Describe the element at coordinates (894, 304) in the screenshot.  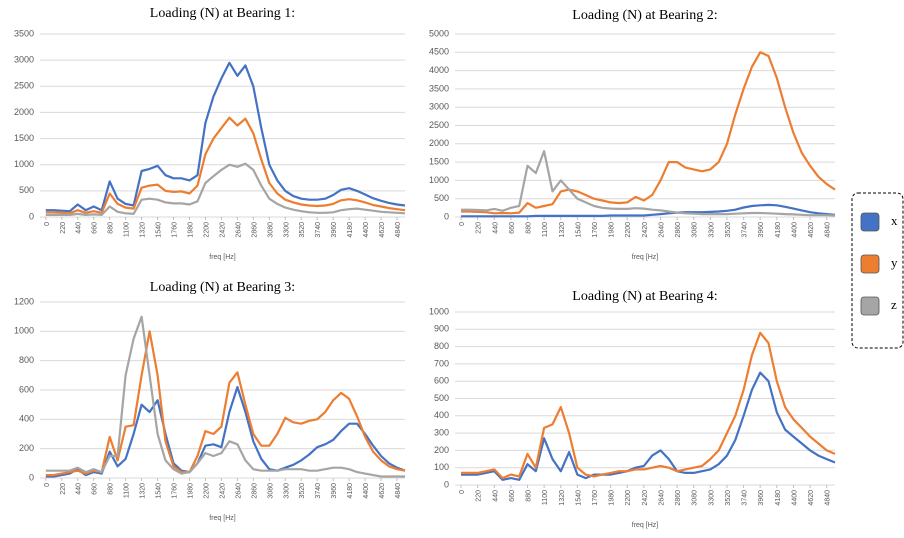
I see `legend-label: z` at that location.